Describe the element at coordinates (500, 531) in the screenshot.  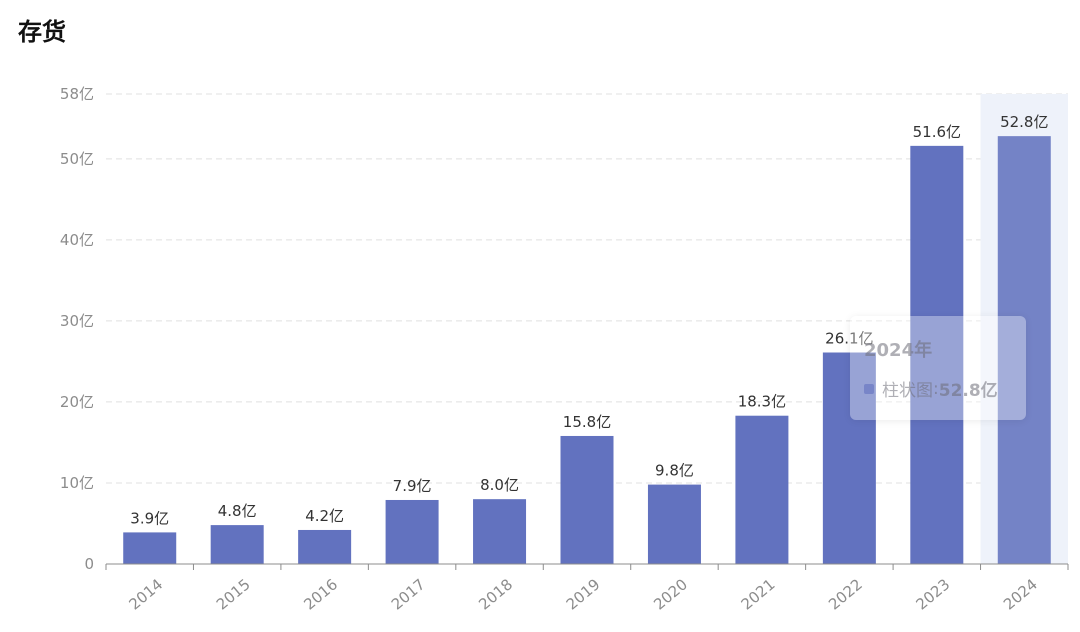
I see `bar-2018` at that location.